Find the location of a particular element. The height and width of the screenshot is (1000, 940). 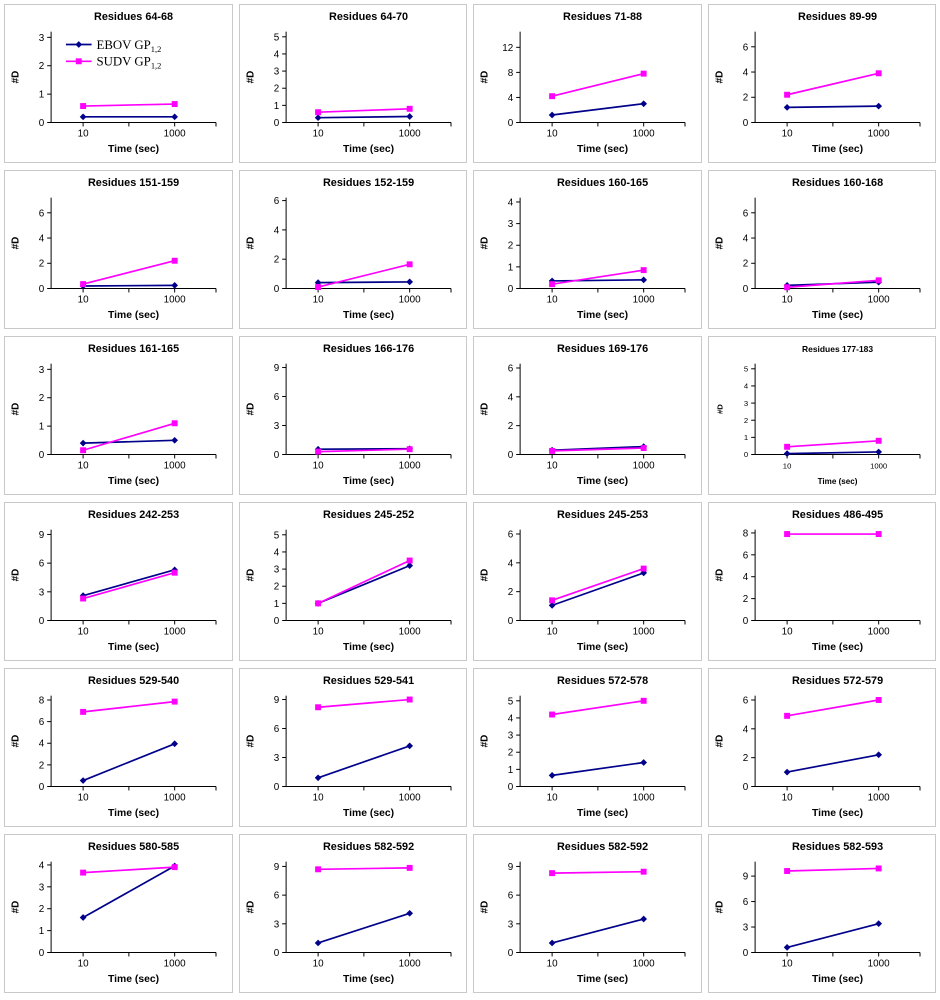

chart-panel-20: Residues 572-579 0 2 4 6 10 1000 Time (sec) #D is located at coordinates (821, 747).